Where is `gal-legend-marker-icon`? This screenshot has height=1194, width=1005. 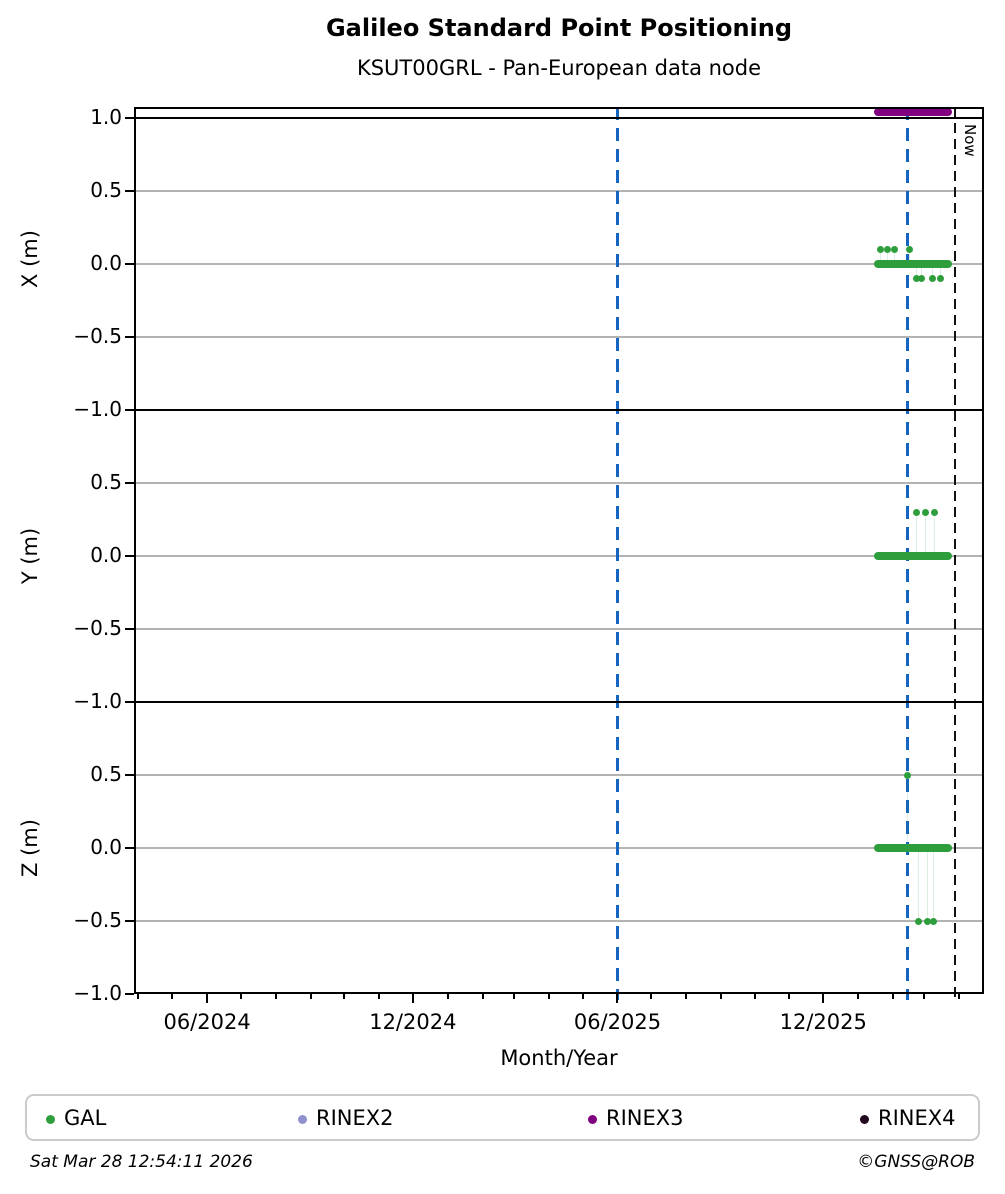
gal-legend-marker-icon is located at coordinates (50, 1119).